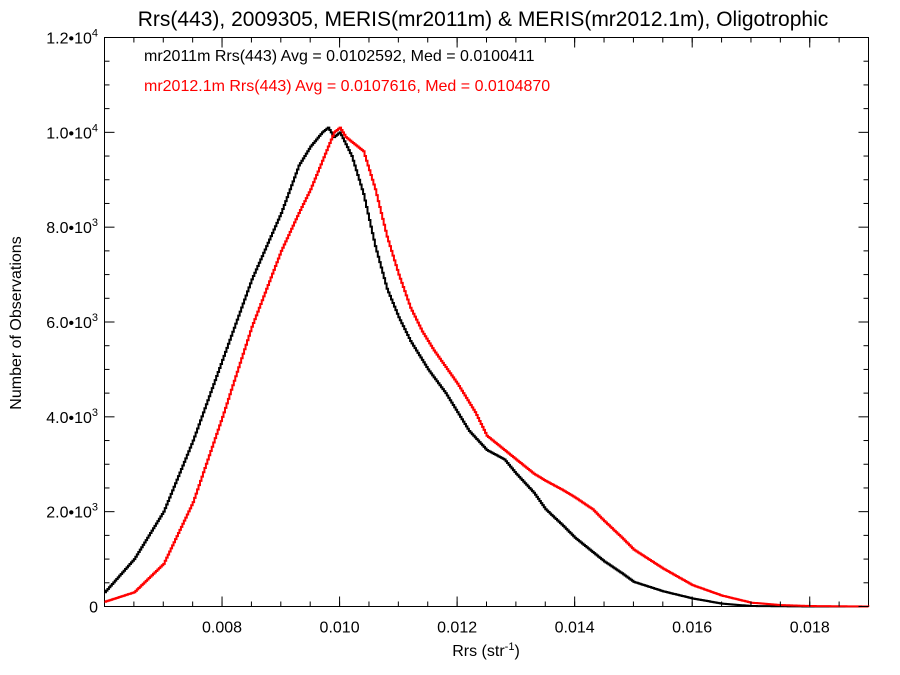  I want to click on y-tick-label: 0, so click(93, 608).